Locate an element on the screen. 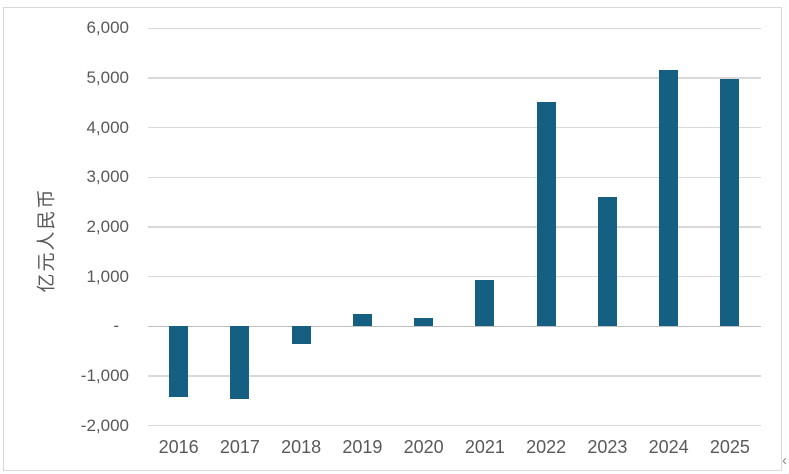 Image resolution: width=789 pixels, height=474 pixels. y-tick-label: 1,000 is located at coordinates (107, 276).